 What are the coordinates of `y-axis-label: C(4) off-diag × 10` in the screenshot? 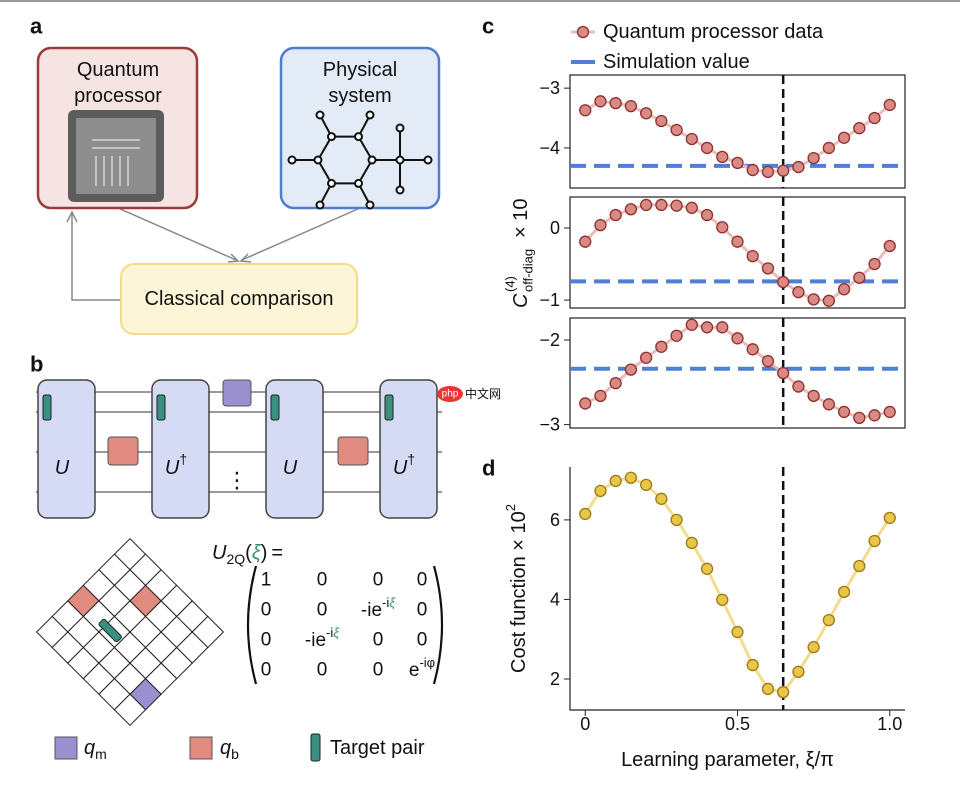 It's located at (519, 253).